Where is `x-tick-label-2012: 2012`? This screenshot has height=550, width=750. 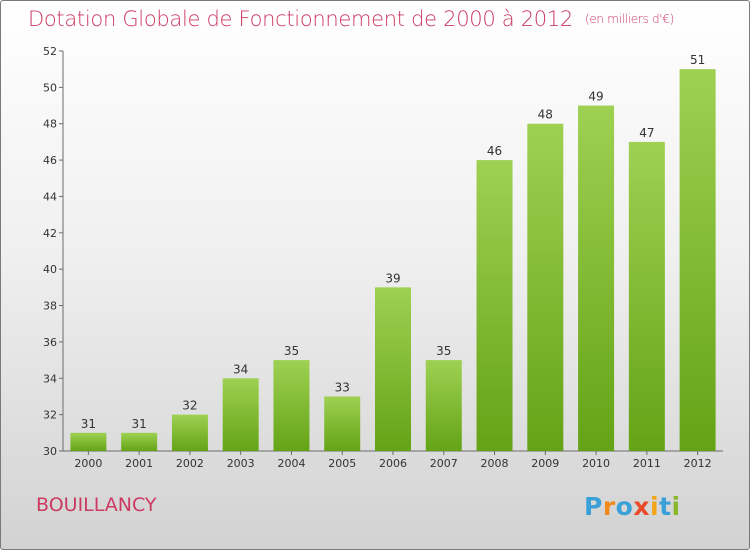
x-tick-label-2012: 2012 is located at coordinates (698, 463).